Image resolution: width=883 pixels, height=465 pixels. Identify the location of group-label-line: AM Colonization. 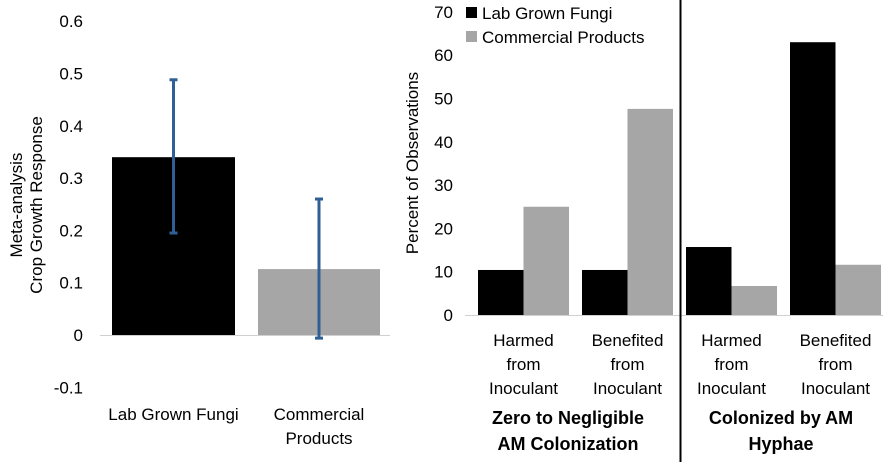
(568, 444).